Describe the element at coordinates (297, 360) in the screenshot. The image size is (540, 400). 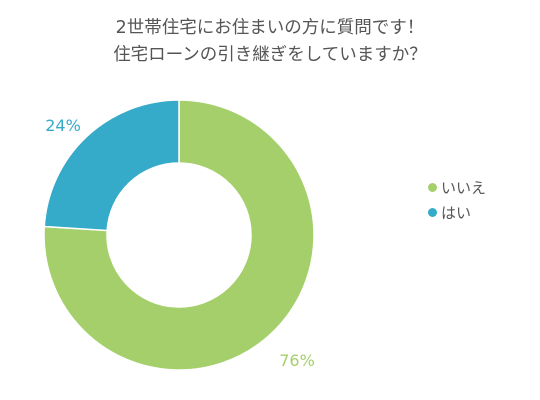
I see `slice-label-iie: 76%` at that location.